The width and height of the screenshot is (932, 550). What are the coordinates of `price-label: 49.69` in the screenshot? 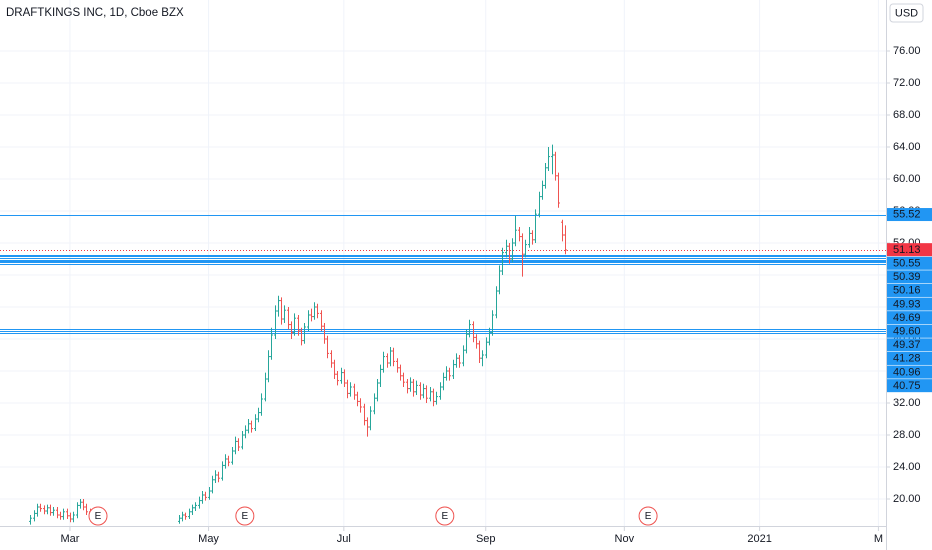 It's located at (907, 318).